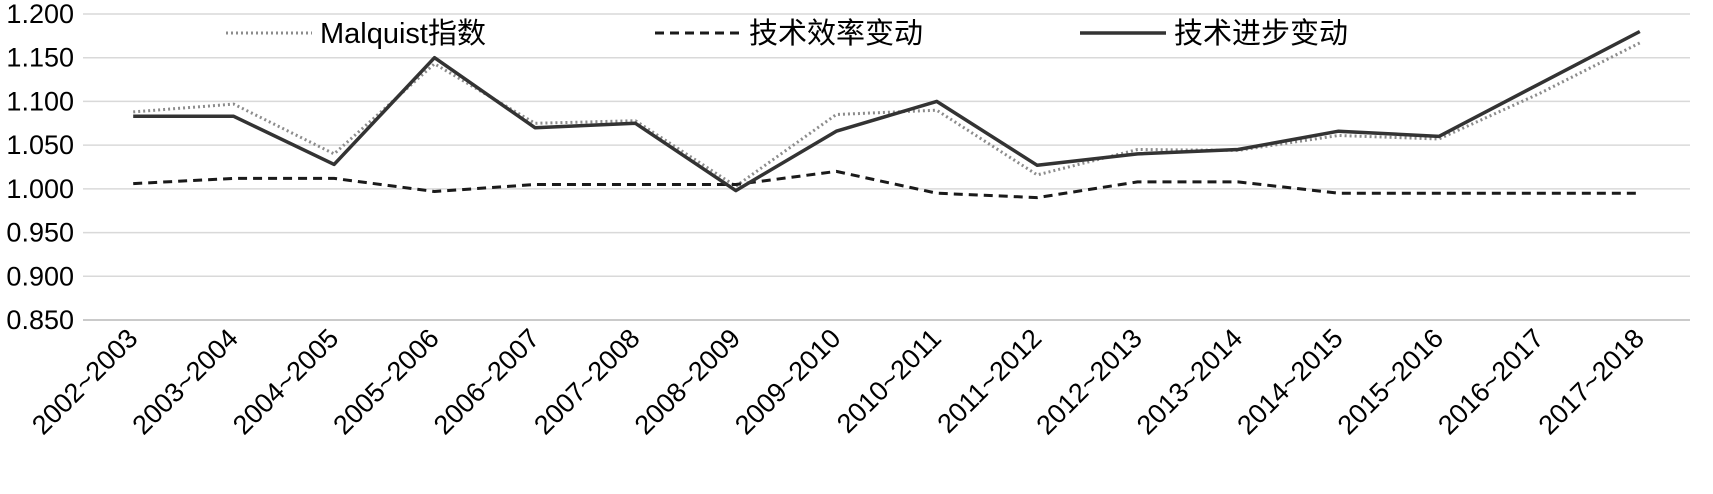 Image resolution: width=1713 pixels, height=494 pixels. Describe the element at coordinates (84, 381) in the screenshot. I see `x-tick-label: 2002~2003` at that location.